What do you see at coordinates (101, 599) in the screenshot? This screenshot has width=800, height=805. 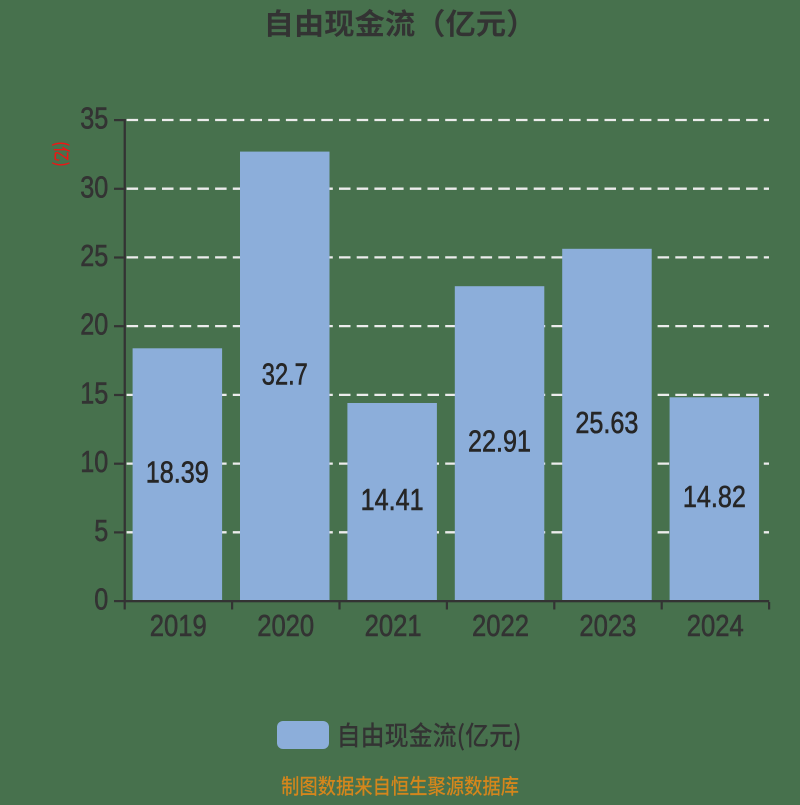 I see `svg-text: 0` at bounding box center [101, 599].